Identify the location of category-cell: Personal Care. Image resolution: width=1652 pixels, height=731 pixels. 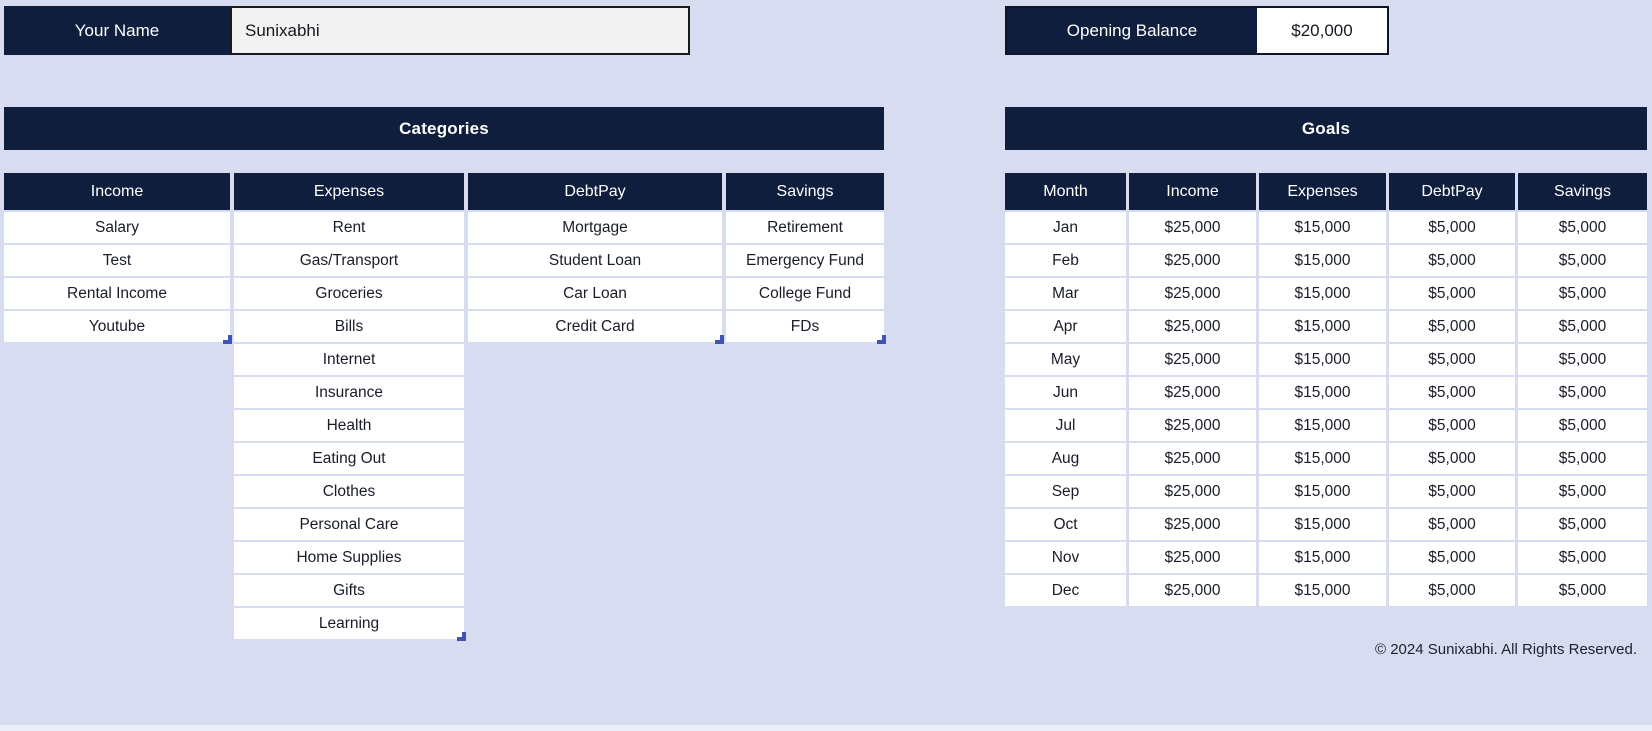
(349, 524).